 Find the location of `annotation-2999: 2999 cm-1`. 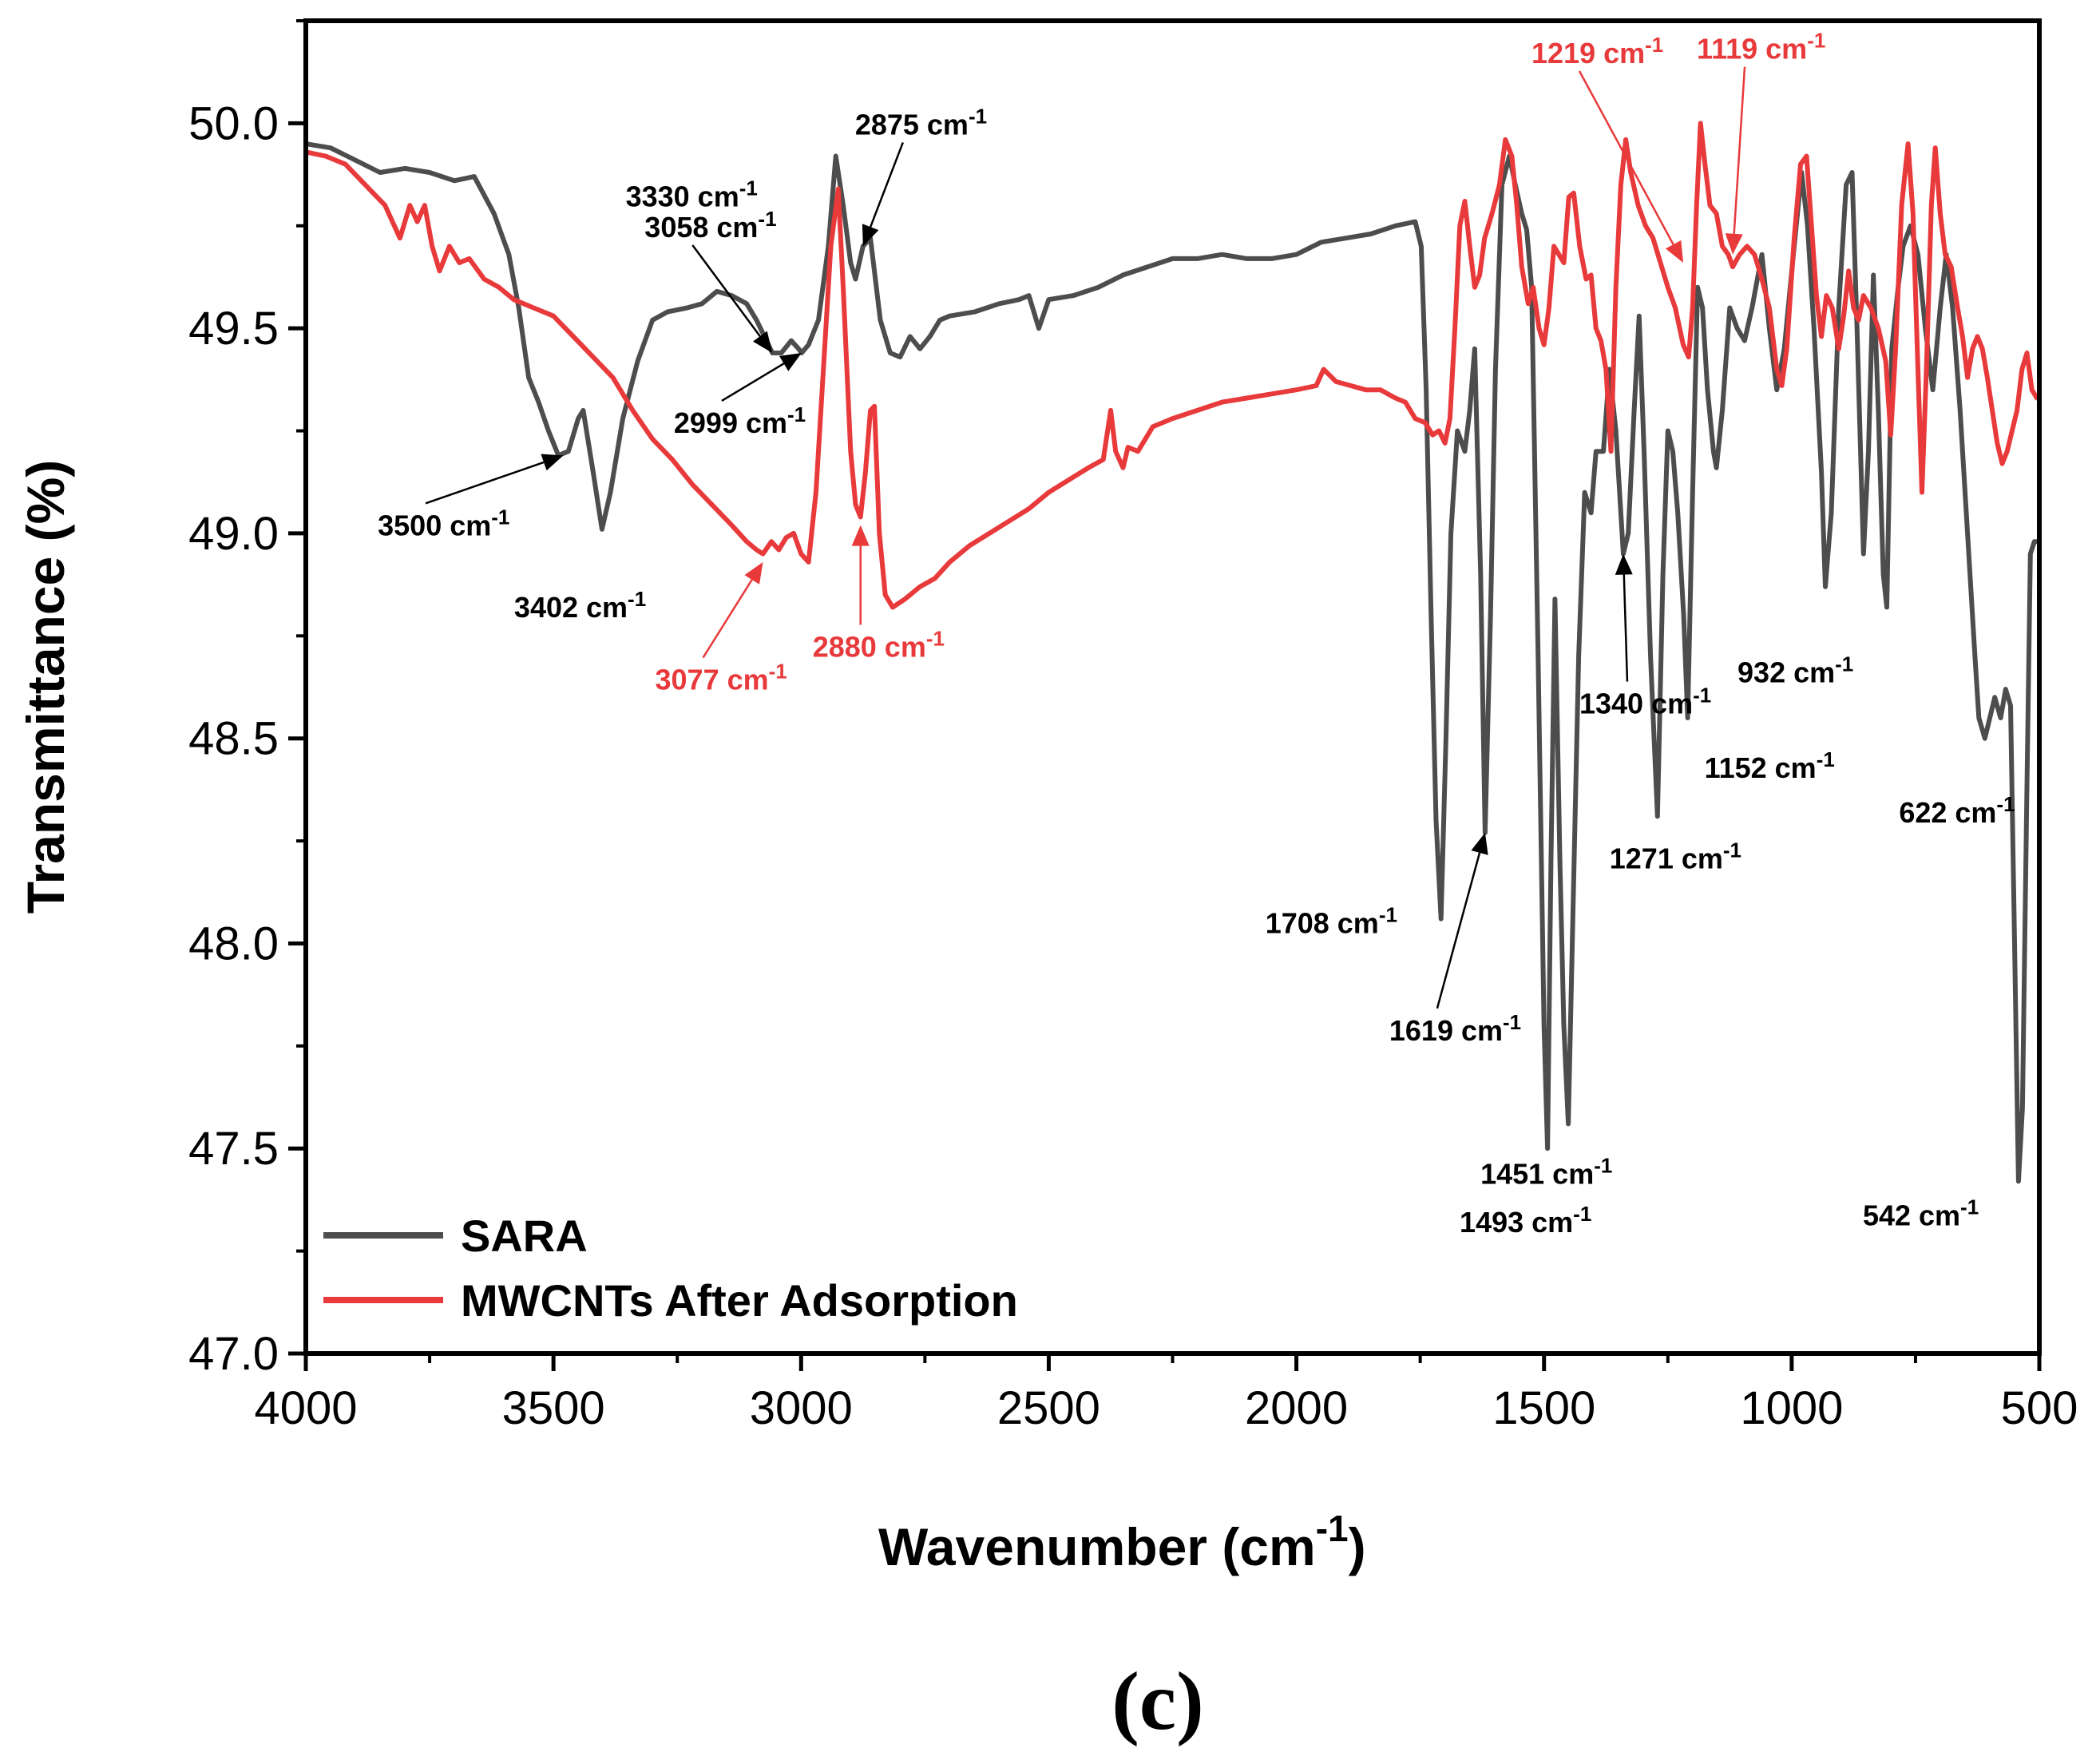

annotation-2999: 2999 cm-1 is located at coordinates (740, 396).